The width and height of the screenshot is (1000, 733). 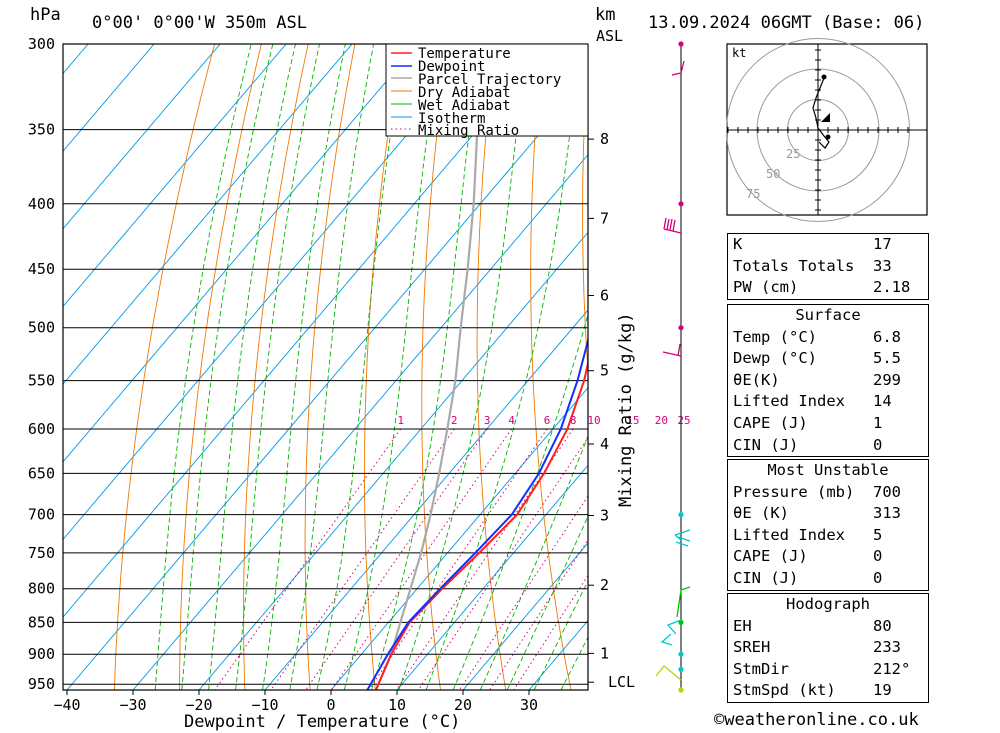 I want to click on datetime-title: 13.09.2024 06GMT (Base: 06), so click(x=786, y=23).